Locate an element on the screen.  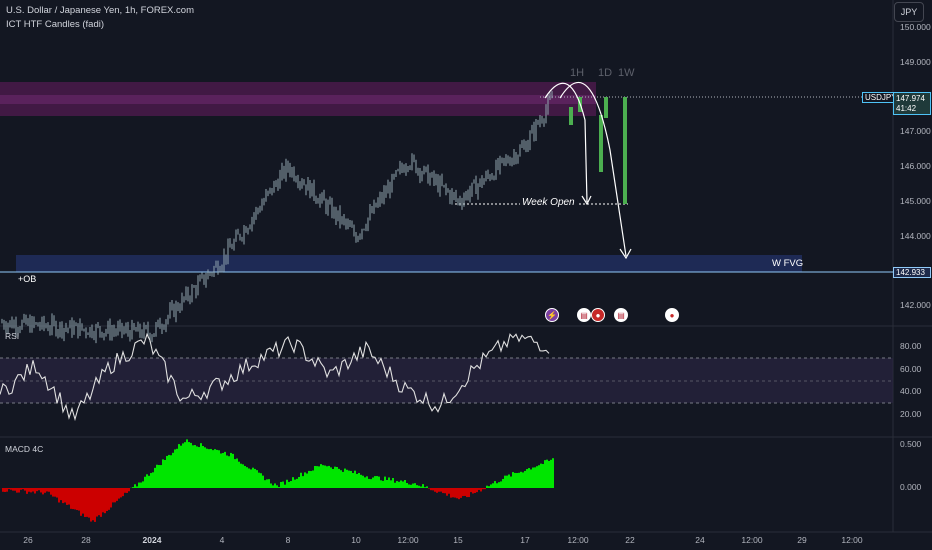
htf-candle is located at coordinates (571, 116).